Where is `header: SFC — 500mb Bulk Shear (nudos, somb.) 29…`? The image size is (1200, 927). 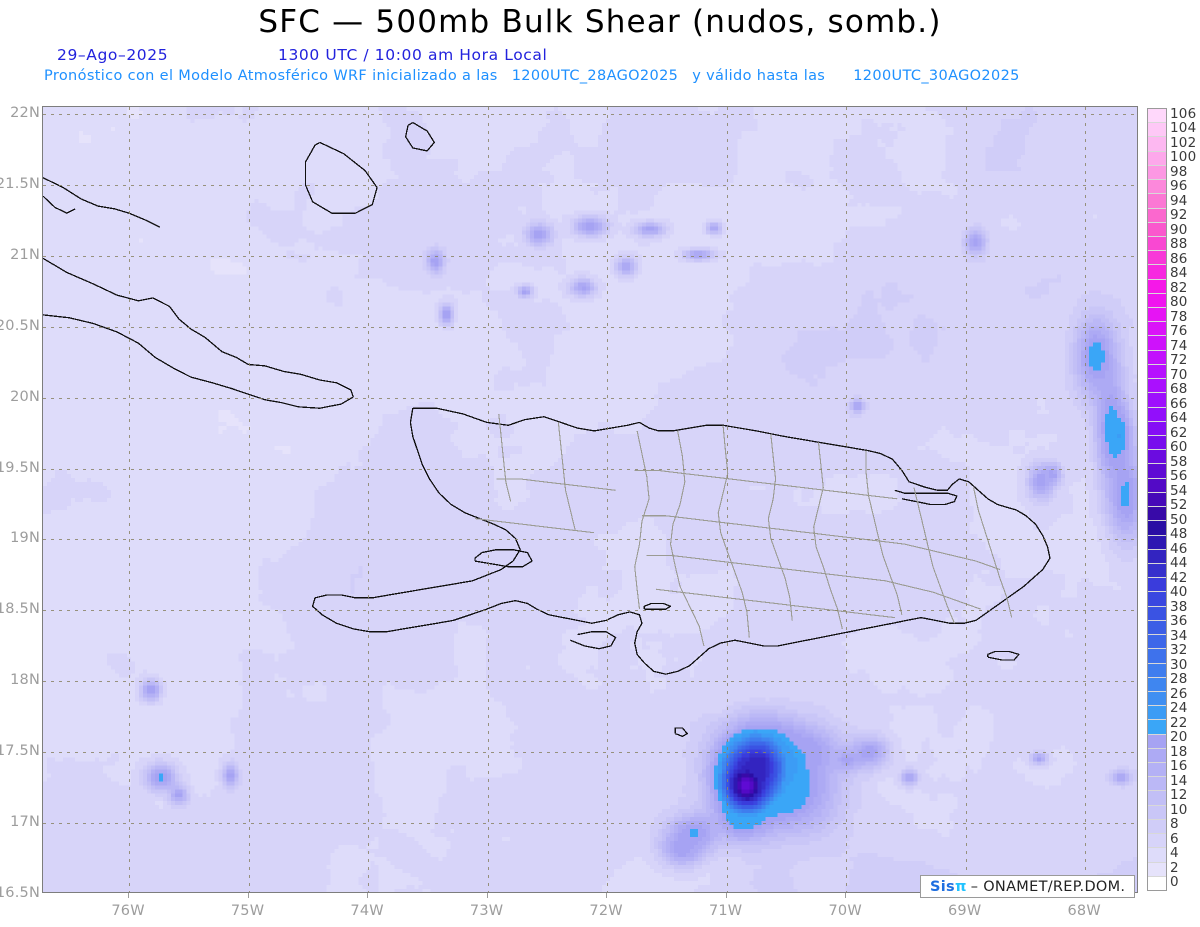 header: SFC — 500mb Bulk Shear (nudos, somb.) 29… is located at coordinates (600, 48).